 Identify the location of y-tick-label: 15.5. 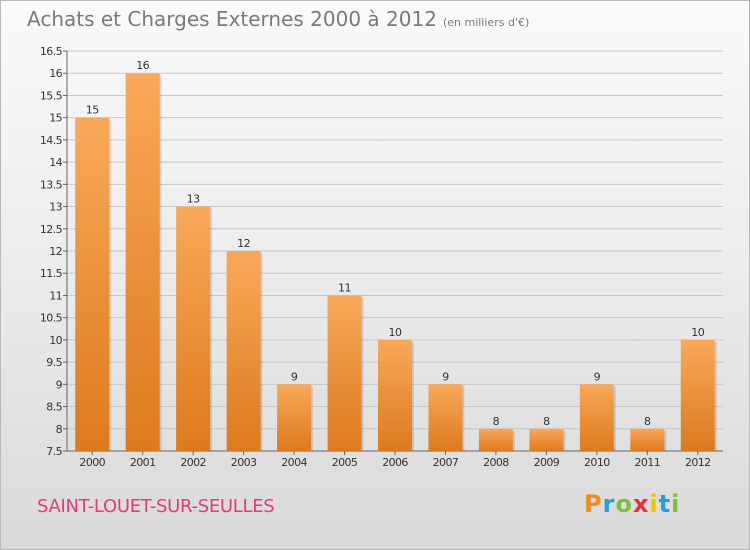
(51, 95).